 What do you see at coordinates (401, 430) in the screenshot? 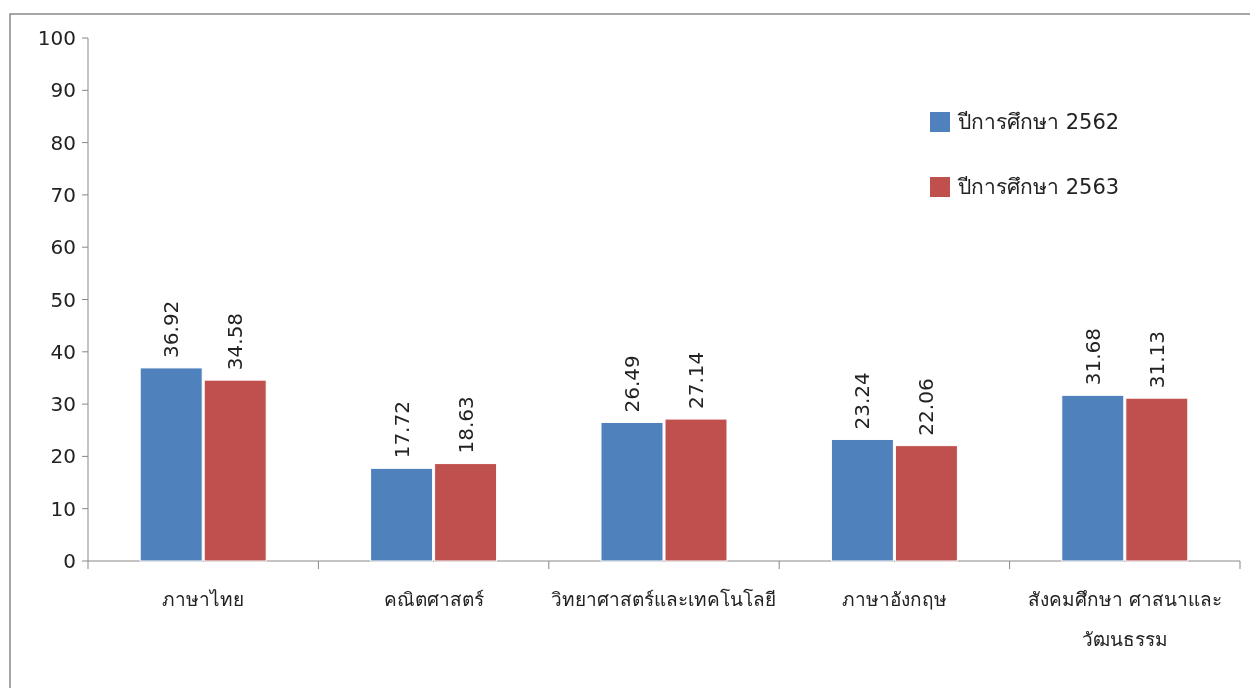
I see `data-label: 17.72` at bounding box center [401, 430].